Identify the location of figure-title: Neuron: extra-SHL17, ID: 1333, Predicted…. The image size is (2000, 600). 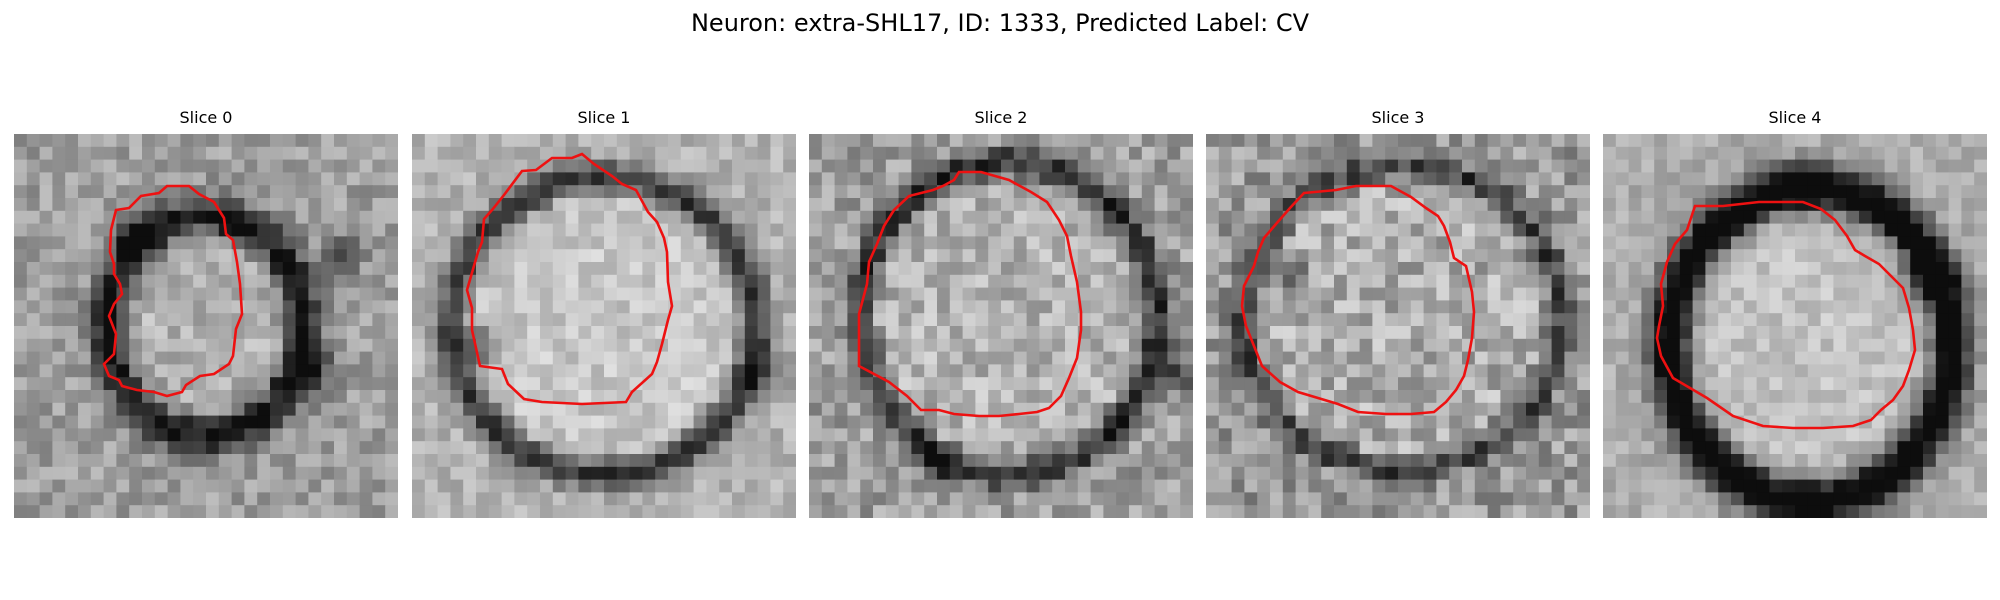
(1000, 23).